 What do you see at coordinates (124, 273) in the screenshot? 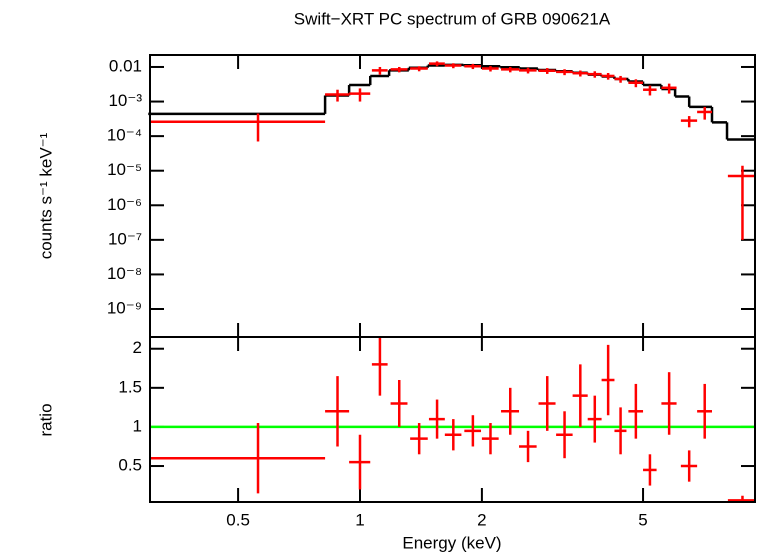
I see `y-tick-label: 10⁻⁸` at bounding box center [124, 273].